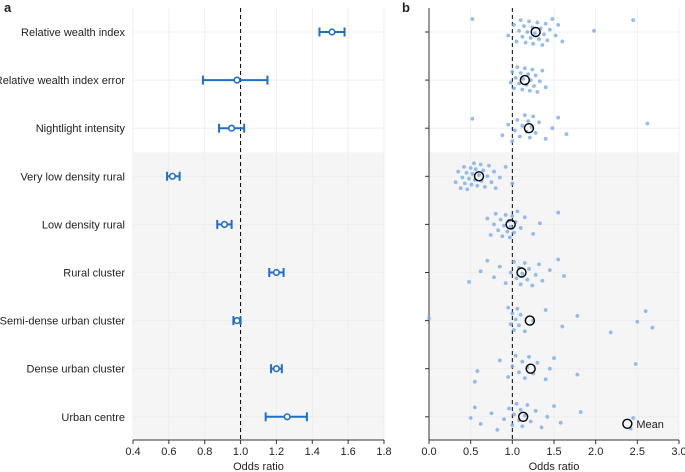 This screenshot has width=685, height=472. Describe the element at coordinates (650, 425) in the screenshot. I see `legend-mean-label: Mean` at that location.